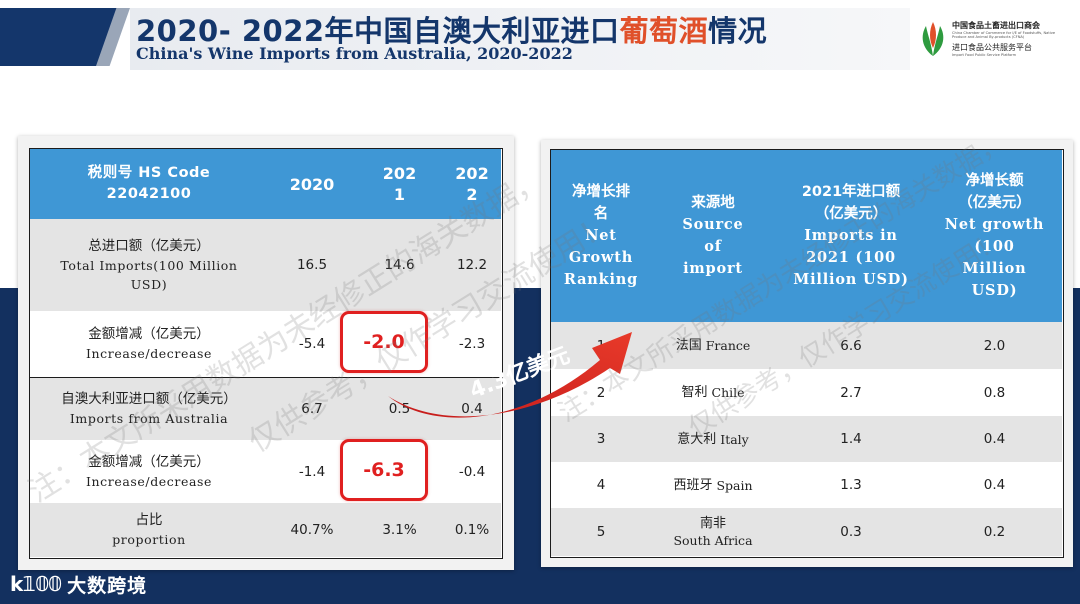 This screenshot has height=604, width=1080. What do you see at coordinates (265, 378) in the screenshot?
I see `row-divider` at bounding box center [265, 378].